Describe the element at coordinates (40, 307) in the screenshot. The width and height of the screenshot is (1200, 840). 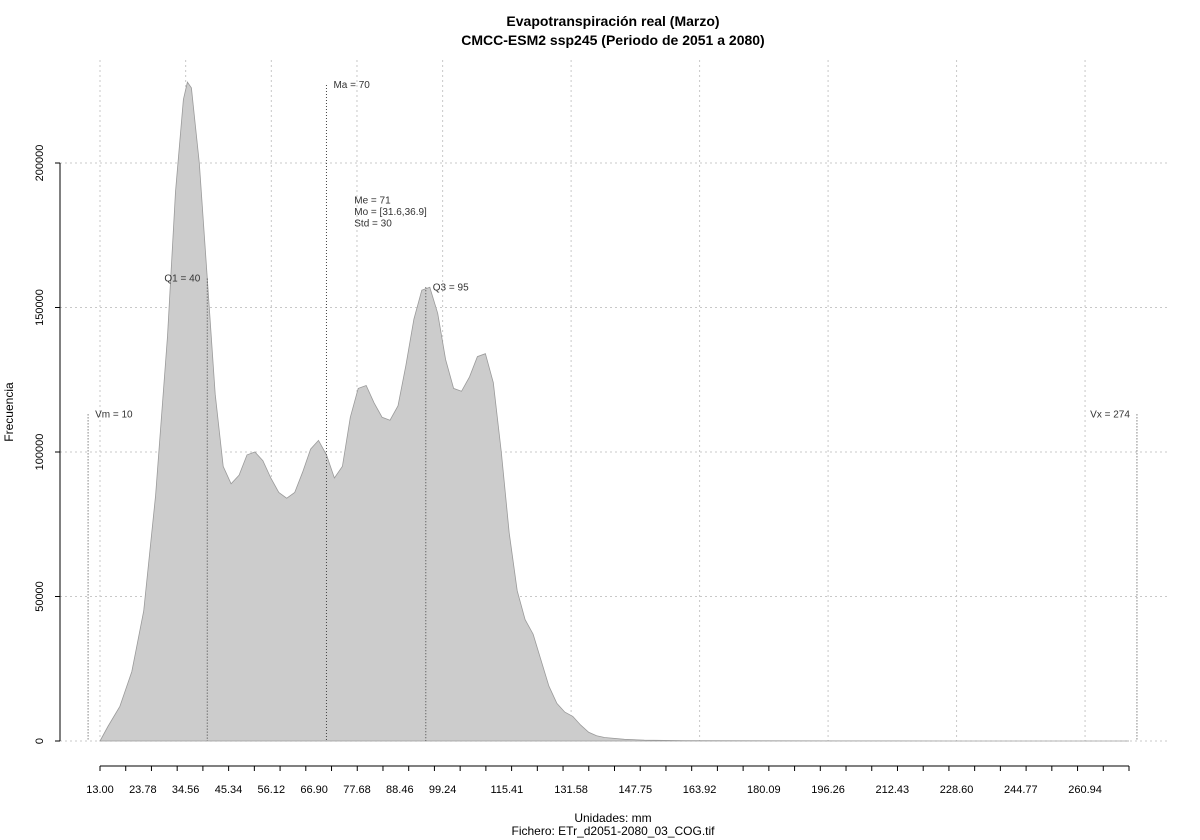
I see `y-tick-label: 150000` at that location.